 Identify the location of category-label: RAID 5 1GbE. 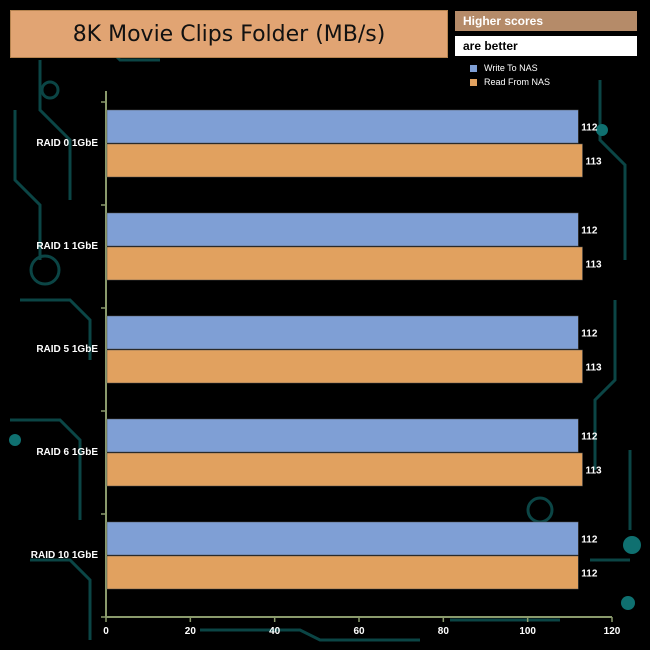
(67, 349).